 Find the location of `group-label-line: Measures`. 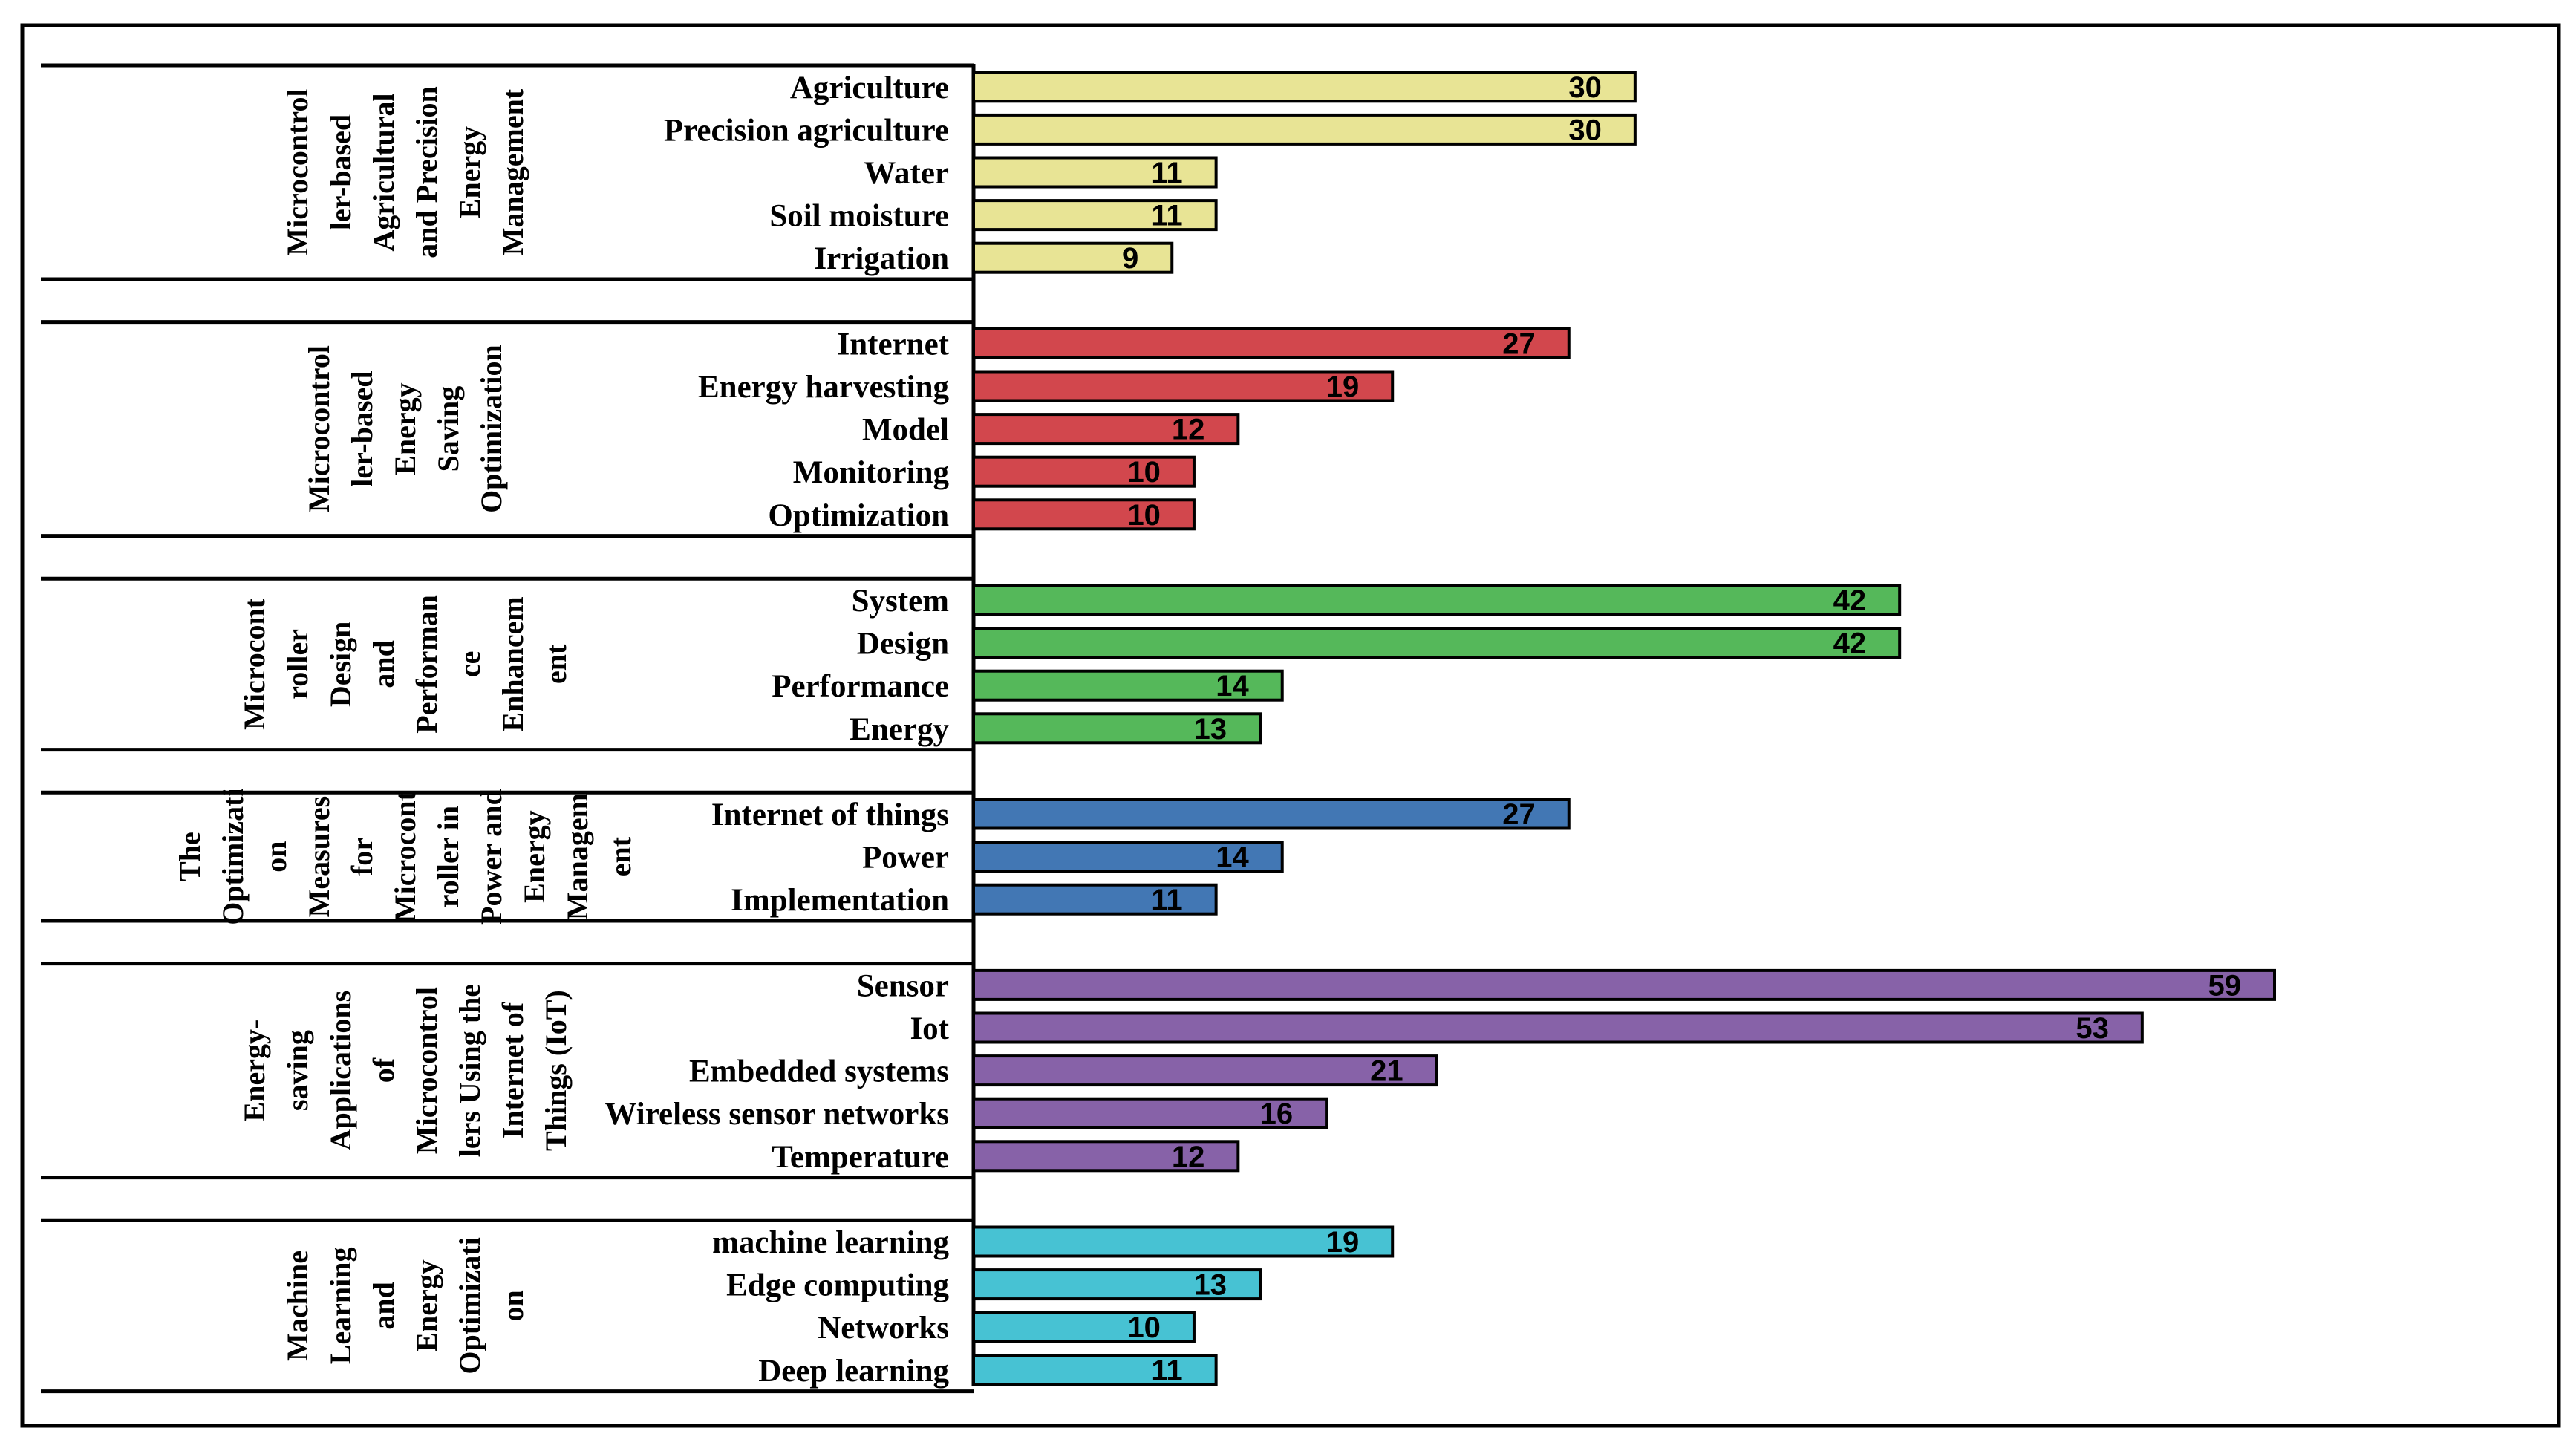

group-label-line: Measures is located at coordinates (319, 857).